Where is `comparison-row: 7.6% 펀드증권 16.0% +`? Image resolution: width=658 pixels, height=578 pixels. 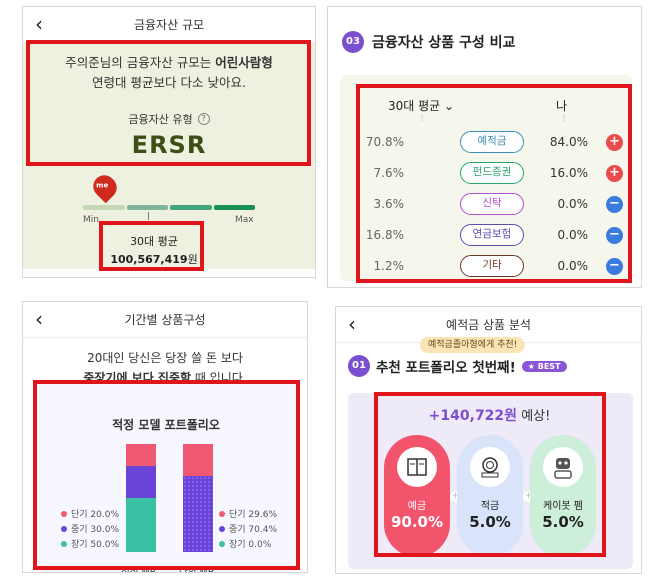
comparison-row: 7.6% 펀드증권 16.0% + is located at coordinates (488, 173).